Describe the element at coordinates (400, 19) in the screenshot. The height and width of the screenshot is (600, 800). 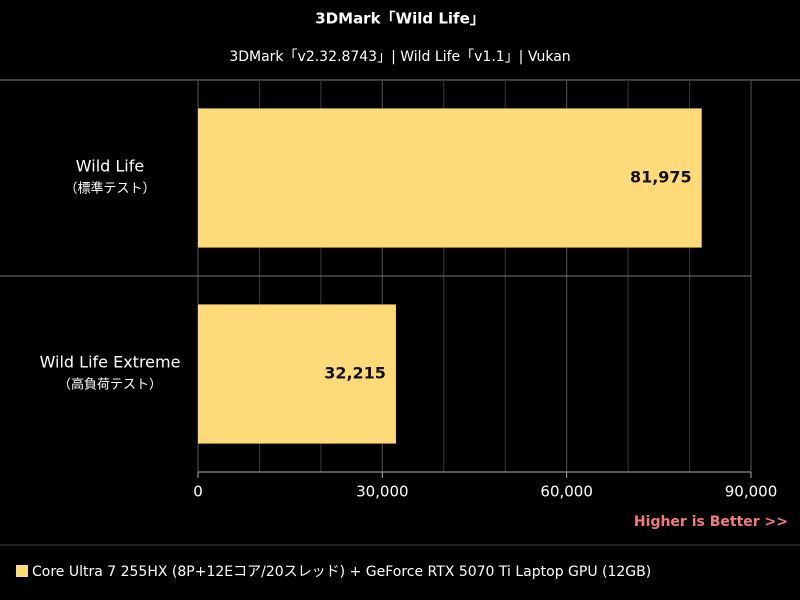
I see `chart-title: 3DMark「Wild Life」` at that location.